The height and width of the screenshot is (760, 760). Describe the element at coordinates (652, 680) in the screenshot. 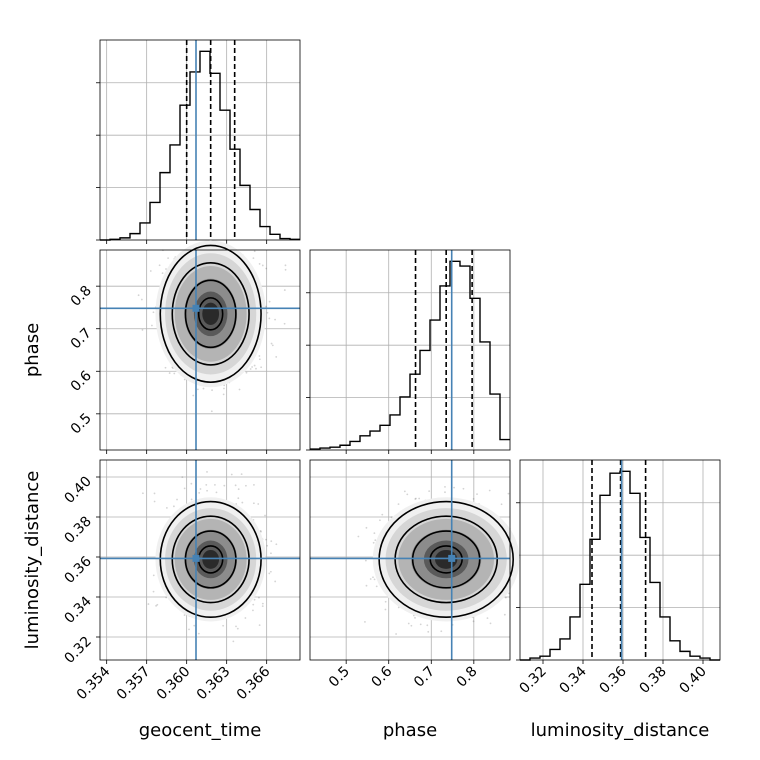

I see `x-tick-label: 0.38` at that location.